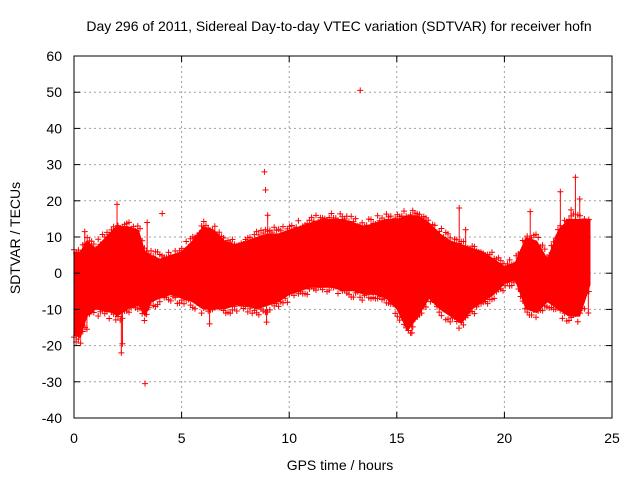  What do you see at coordinates (54, 165) in the screenshot?
I see `y-tick-label: 30` at bounding box center [54, 165].